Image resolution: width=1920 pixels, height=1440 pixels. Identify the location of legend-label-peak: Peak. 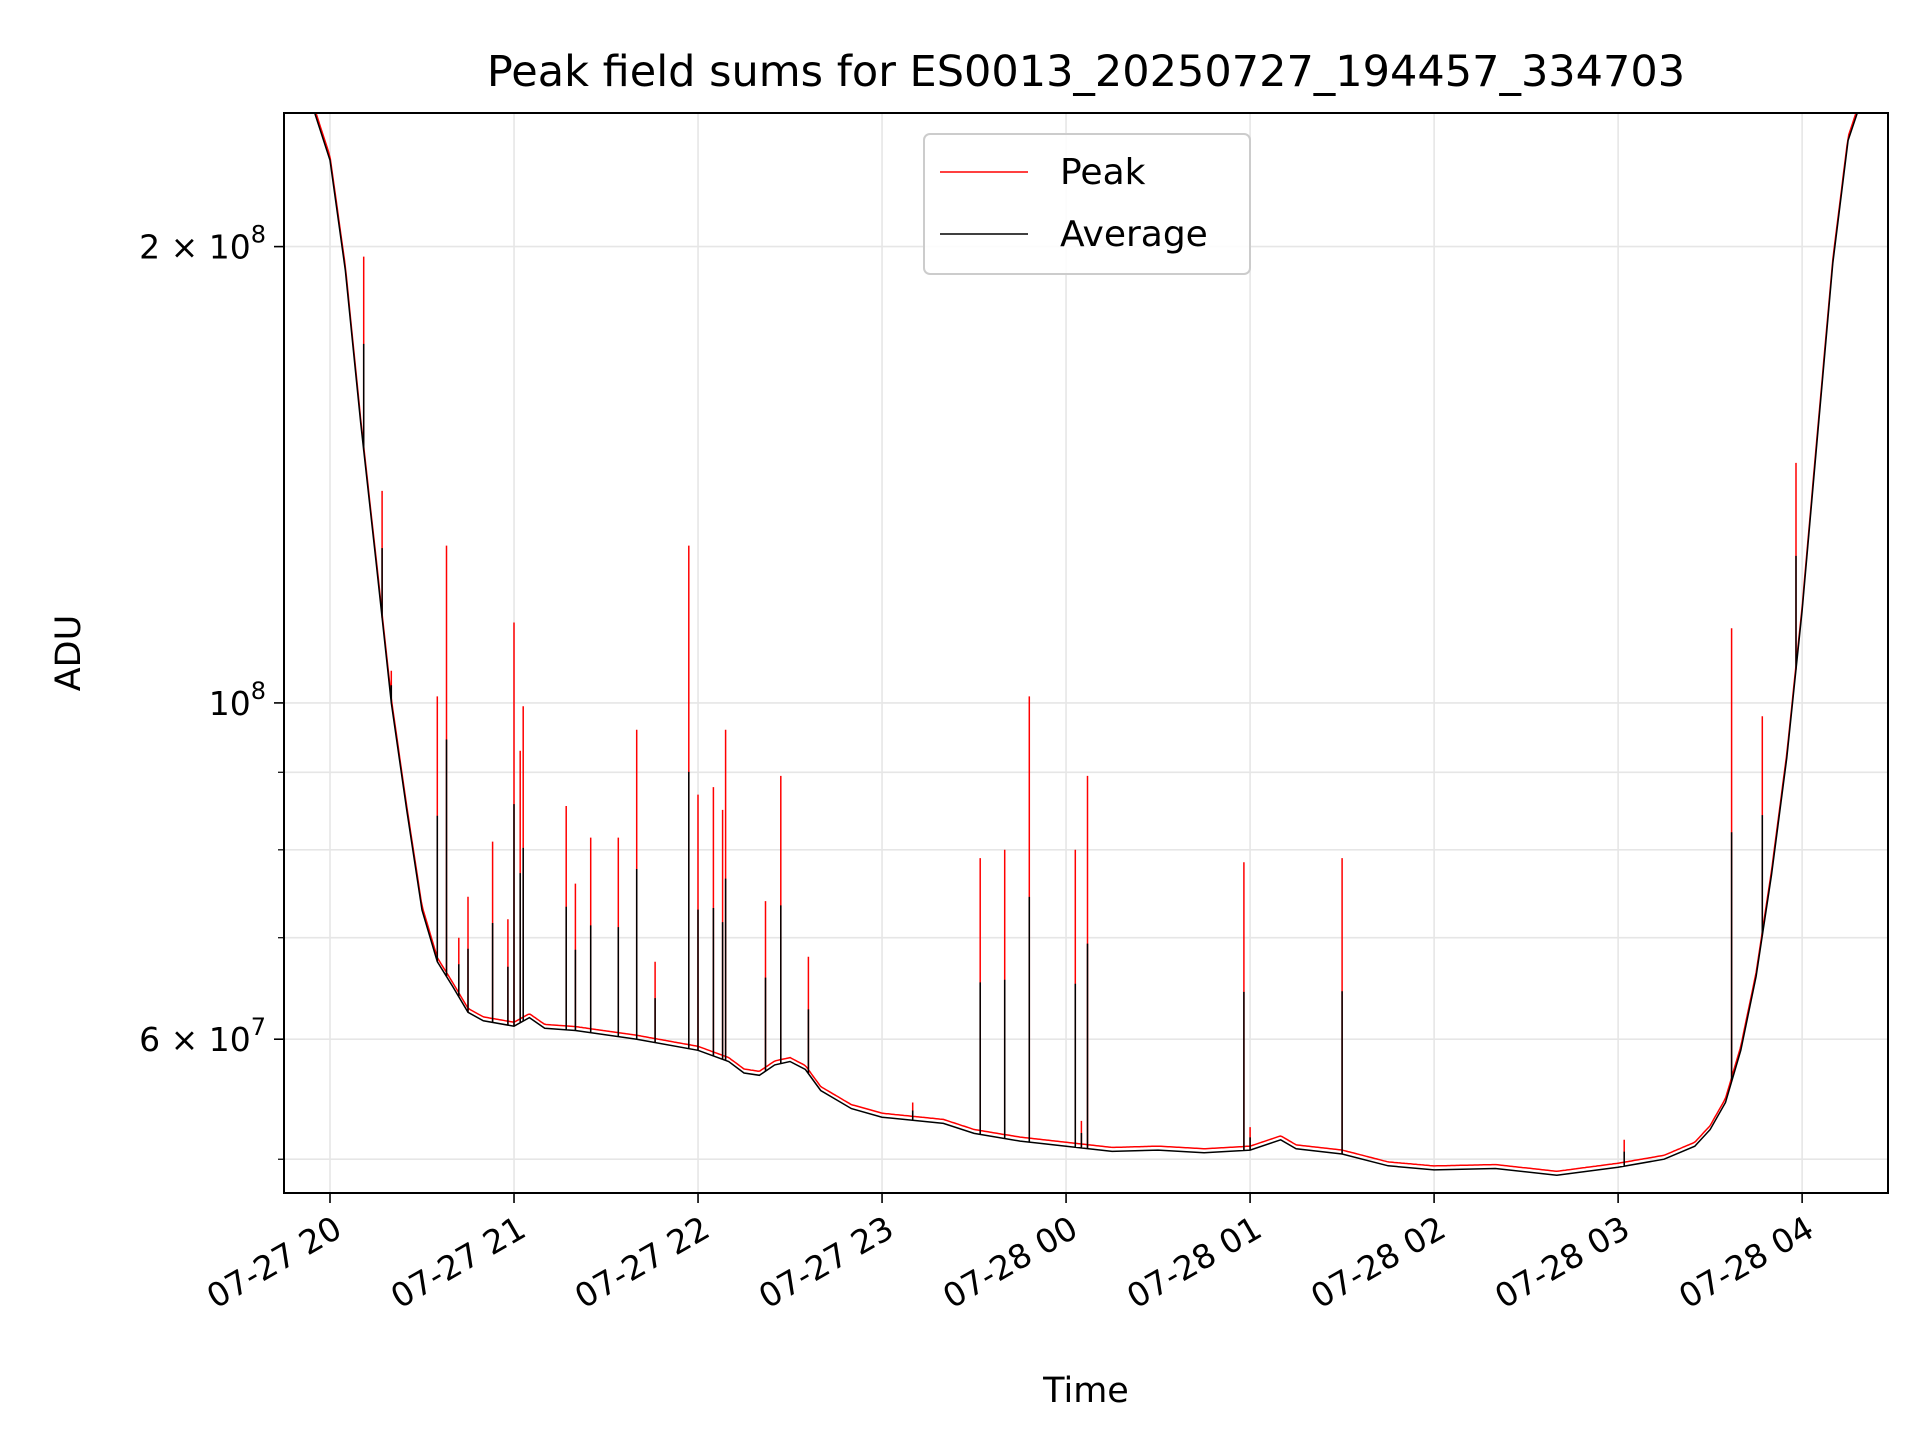
(1103, 172).